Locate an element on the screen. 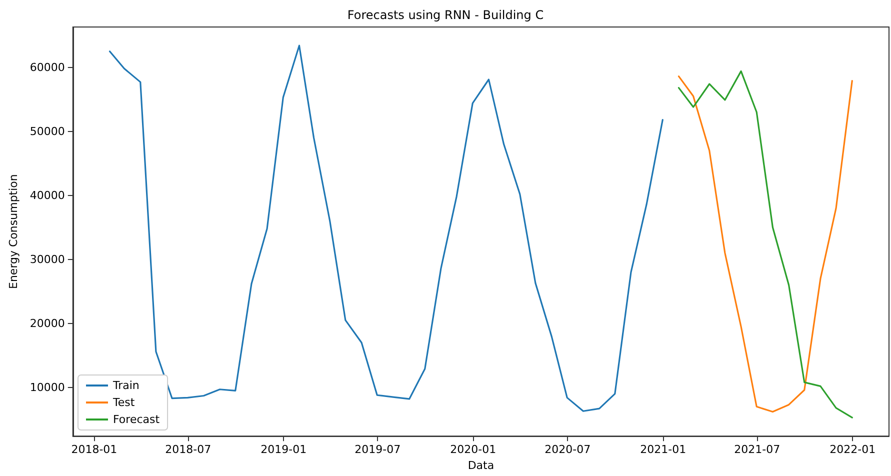 Image resolution: width=891 pixels, height=476 pixels. y-tick-label: 10000 is located at coordinates (47, 387).